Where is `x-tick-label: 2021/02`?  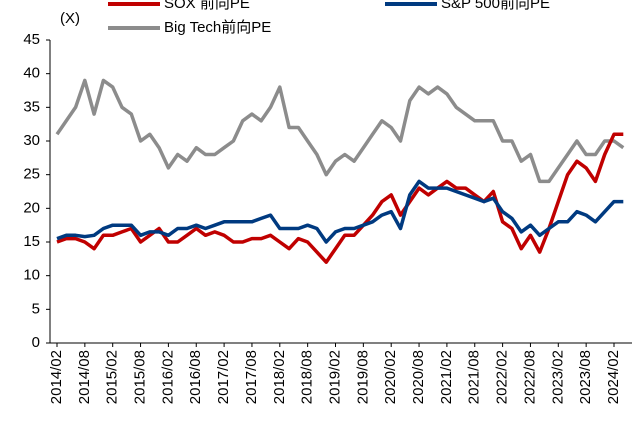
x-tick-label: 2021/02 is located at coordinates (446, 377).